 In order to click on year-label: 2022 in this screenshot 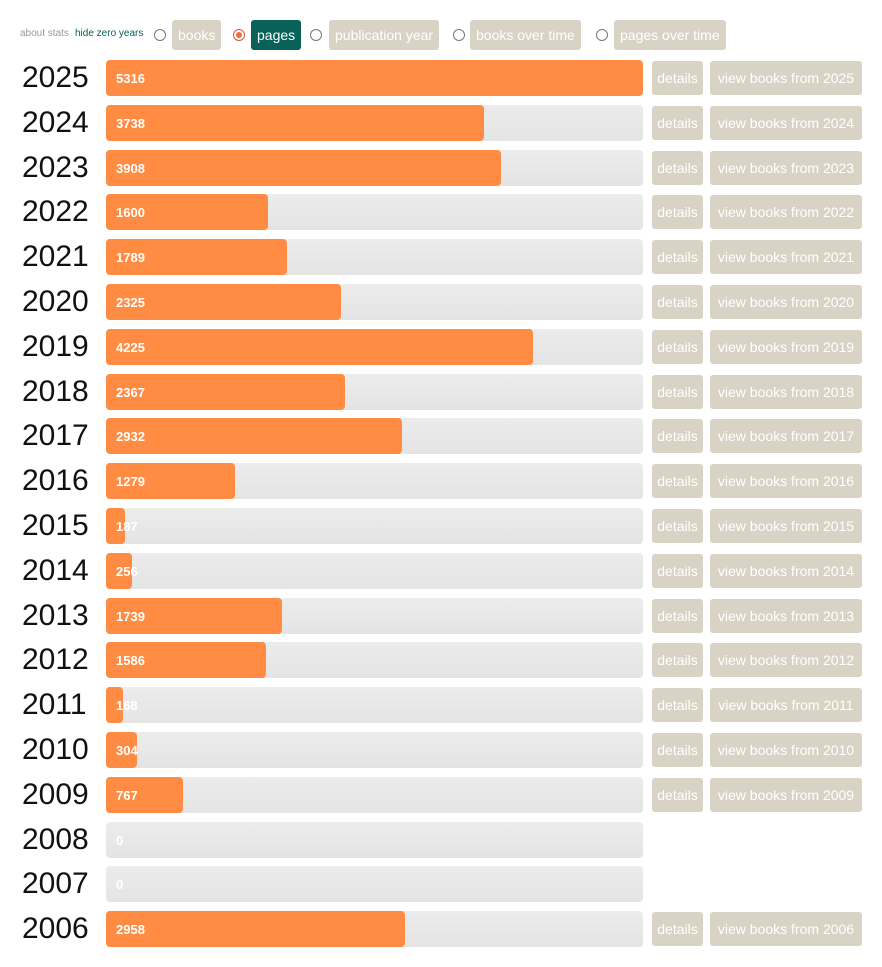, I will do `click(55, 212)`.